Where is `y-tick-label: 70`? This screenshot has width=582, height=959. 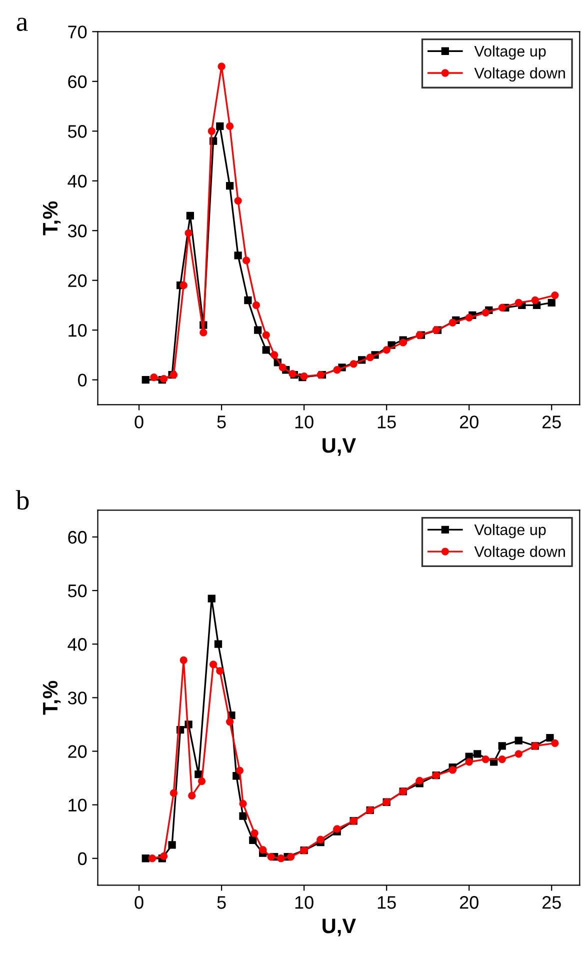 y-tick-label: 70 is located at coordinates (77, 32).